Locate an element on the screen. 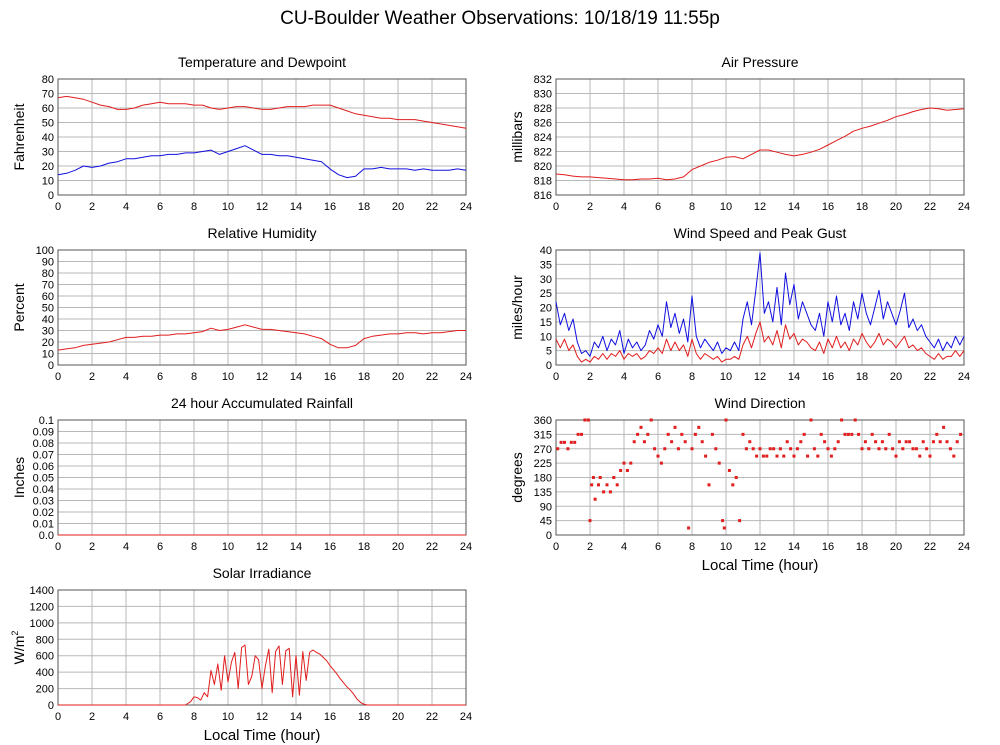 This screenshot has width=1000, height=745. y-tick-label: 822 is located at coordinates (543, 153).